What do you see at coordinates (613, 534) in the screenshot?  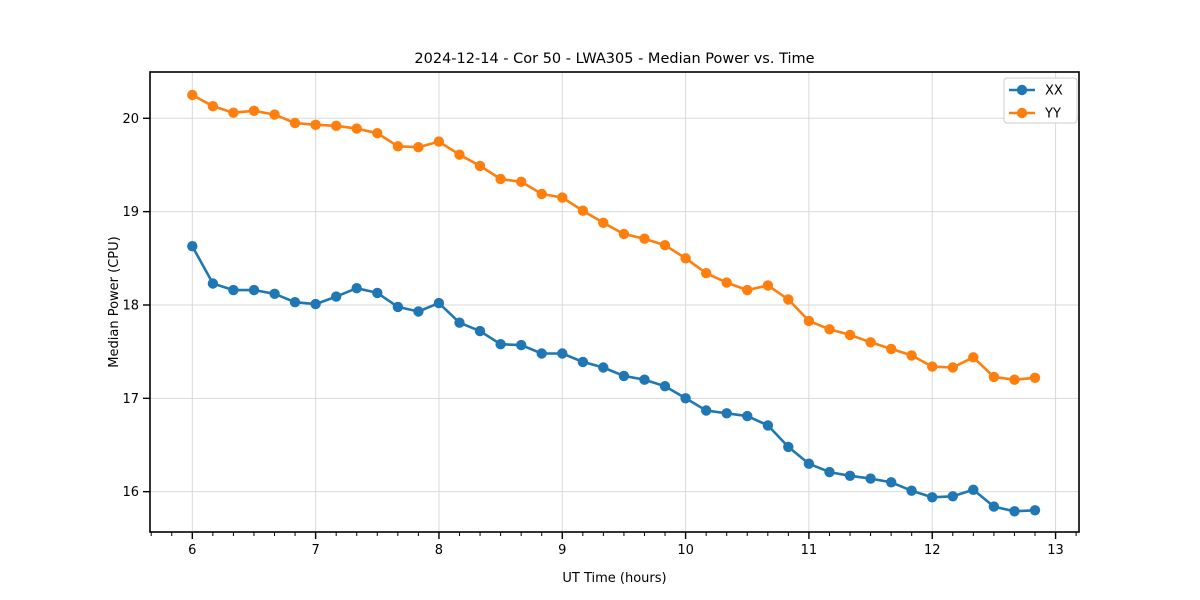 I see `x-minor-ticks` at bounding box center [613, 534].